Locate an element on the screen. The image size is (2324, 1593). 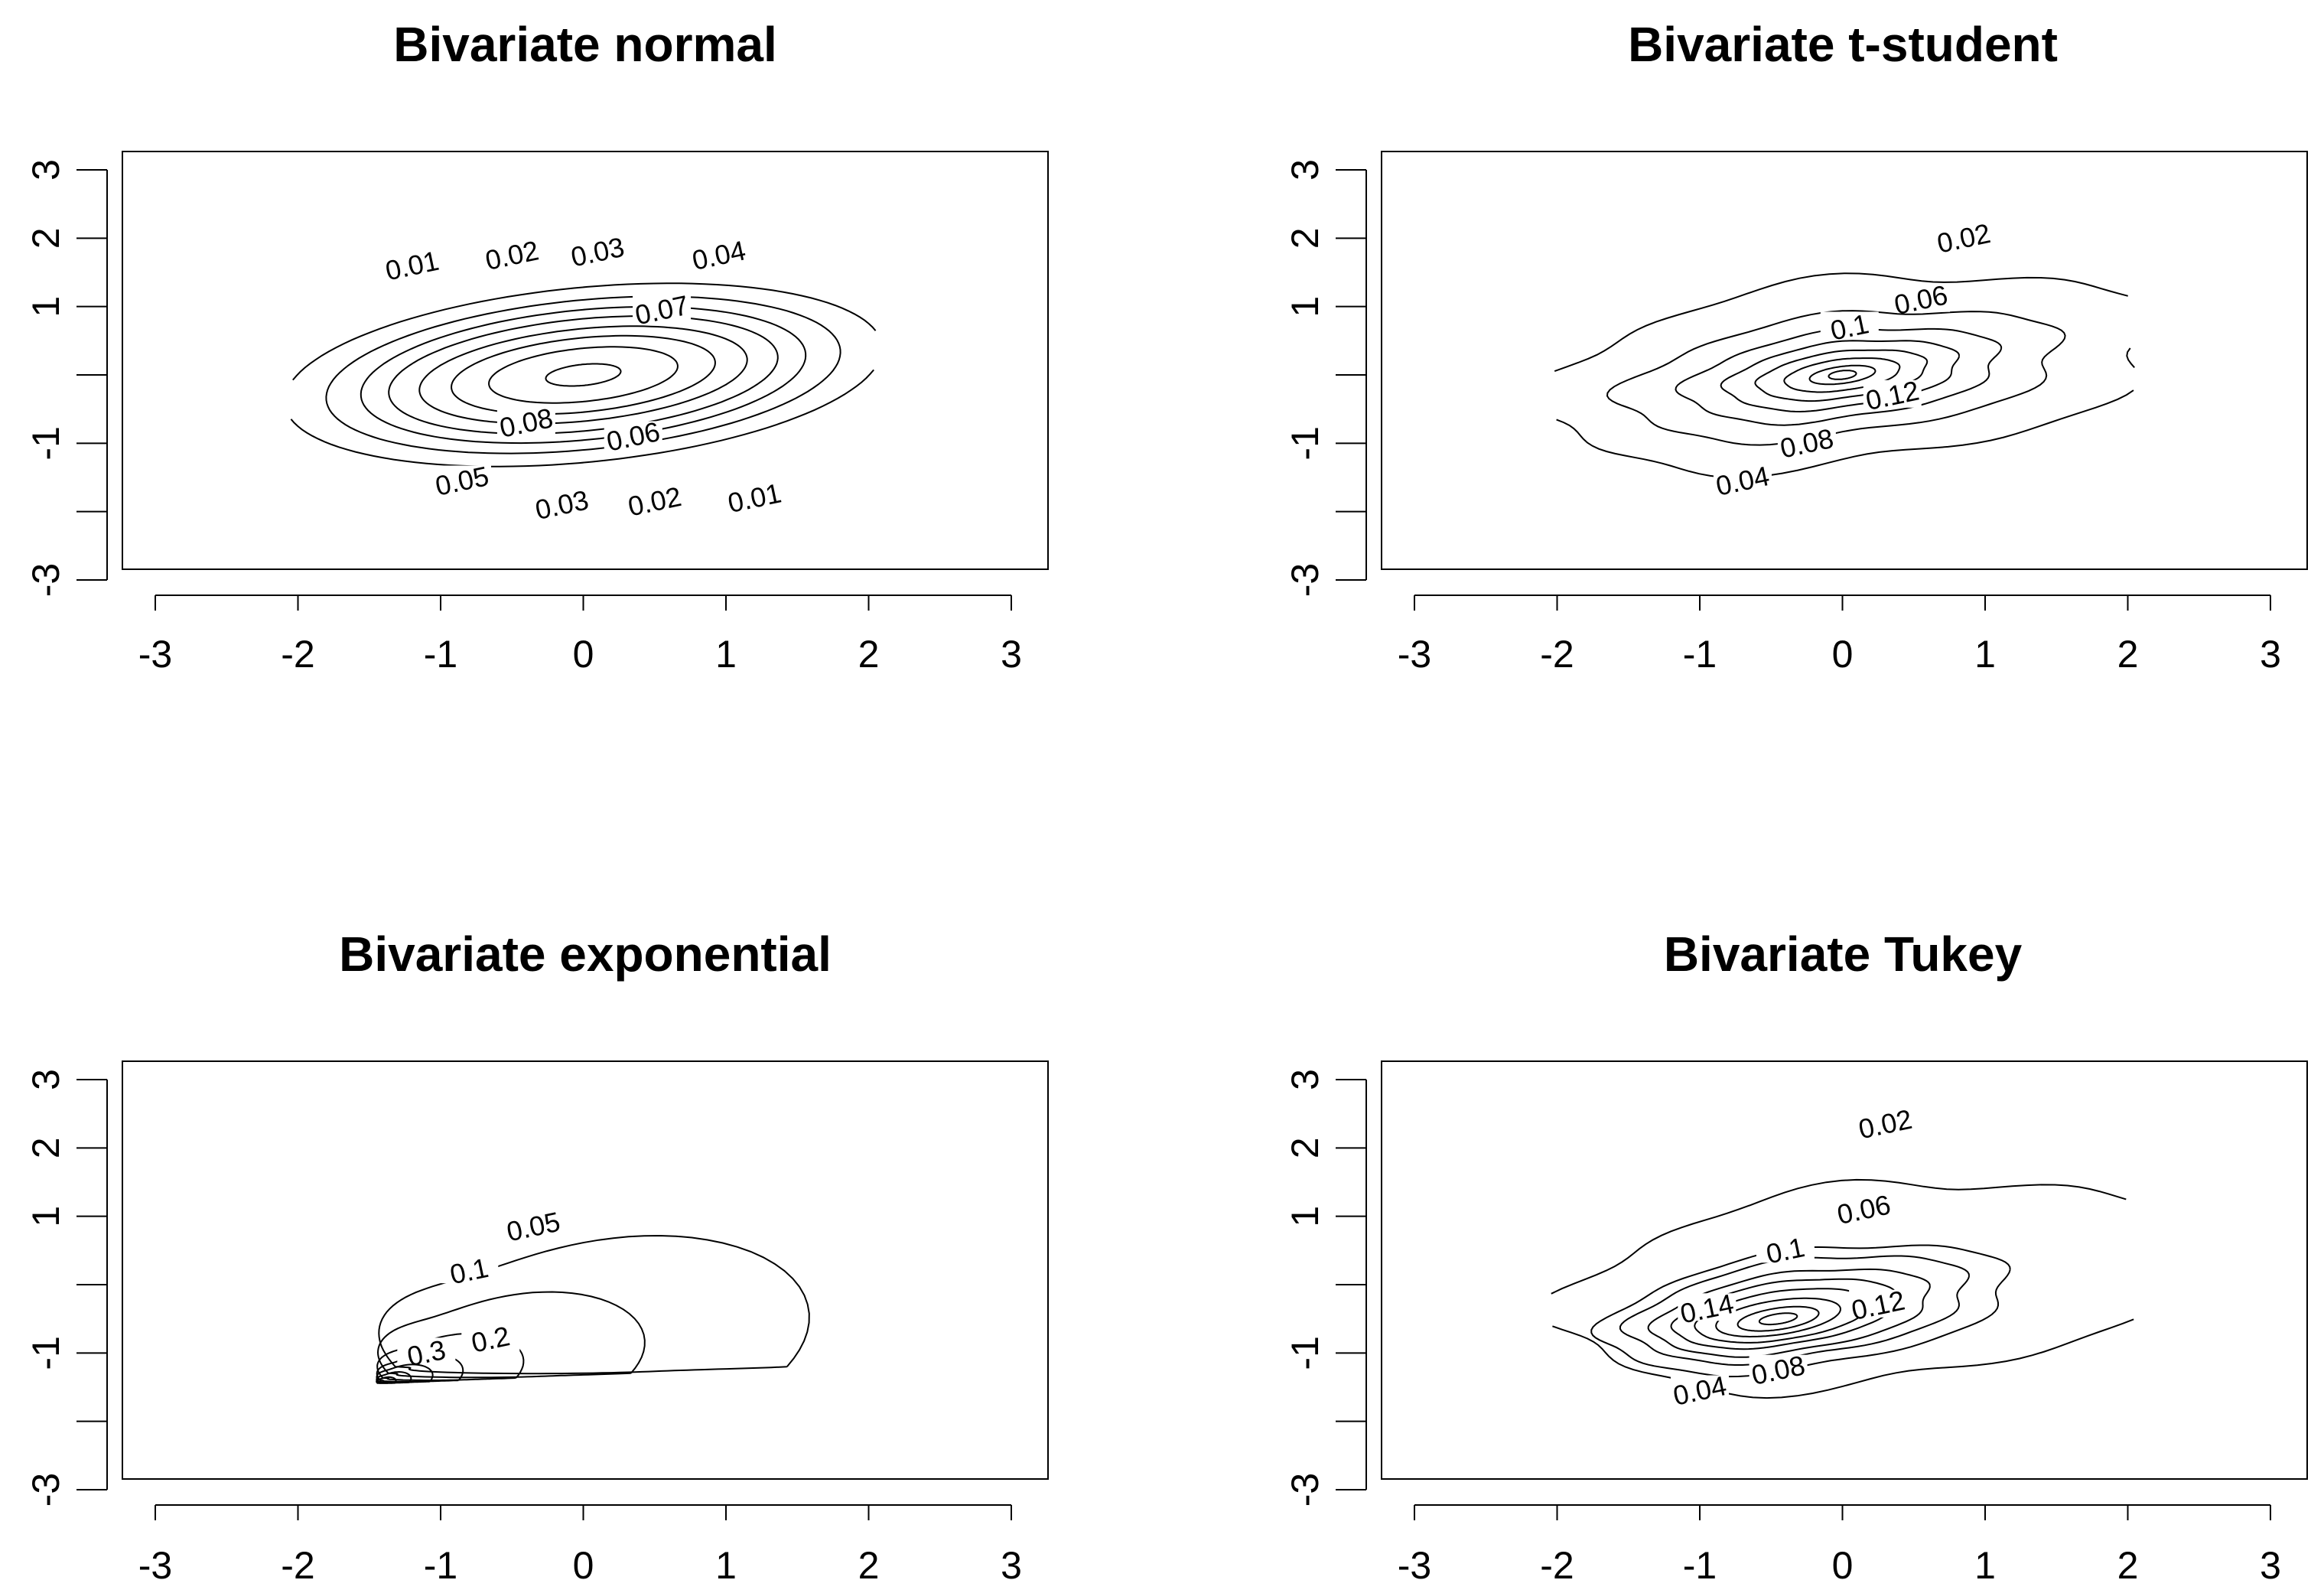
chart-title: Bivariate normal is located at coordinates (585, 44).